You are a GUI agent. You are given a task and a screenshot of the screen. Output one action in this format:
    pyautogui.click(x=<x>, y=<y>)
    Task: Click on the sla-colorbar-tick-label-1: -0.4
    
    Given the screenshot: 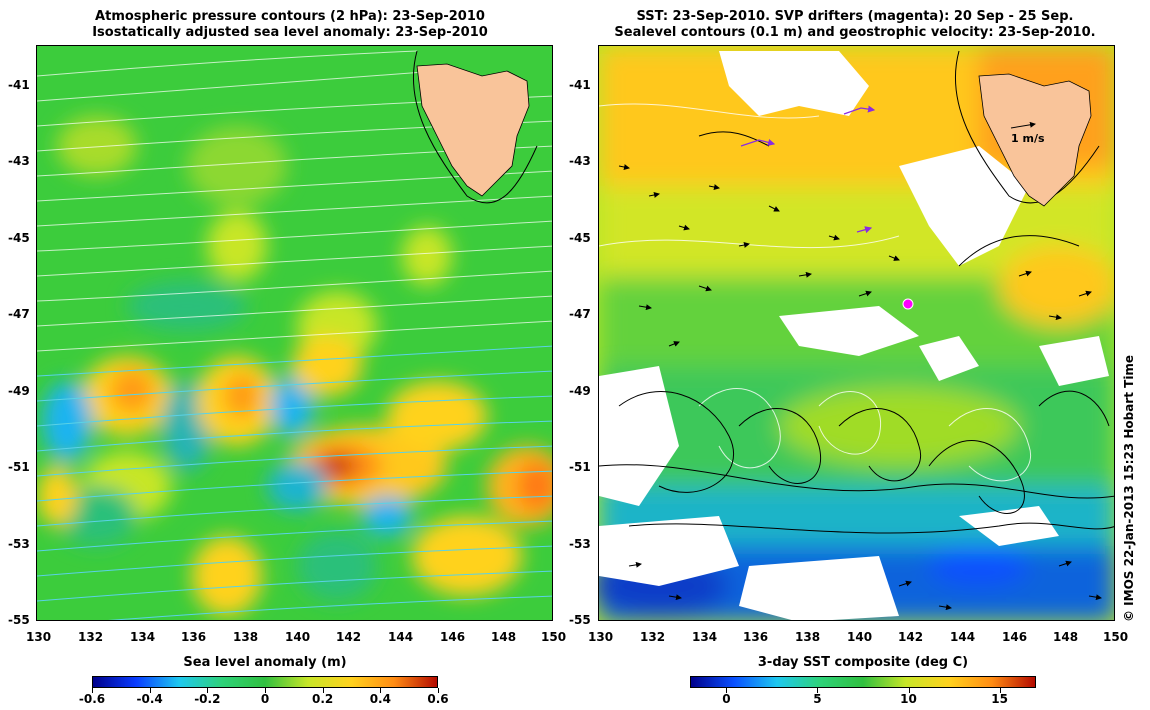 What is the action you would take?
    pyautogui.click(x=149, y=699)
    